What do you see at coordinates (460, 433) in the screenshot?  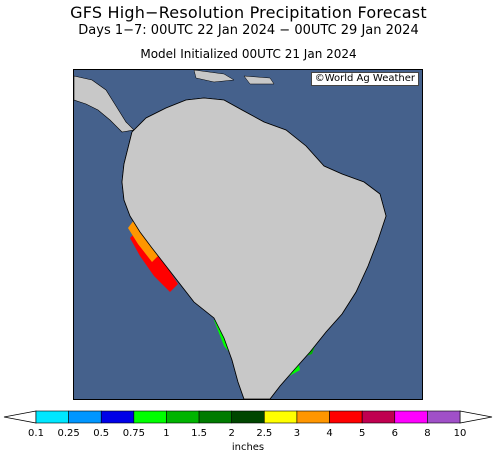 I see `legend-tick-label: 10` at bounding box center [460, 433].